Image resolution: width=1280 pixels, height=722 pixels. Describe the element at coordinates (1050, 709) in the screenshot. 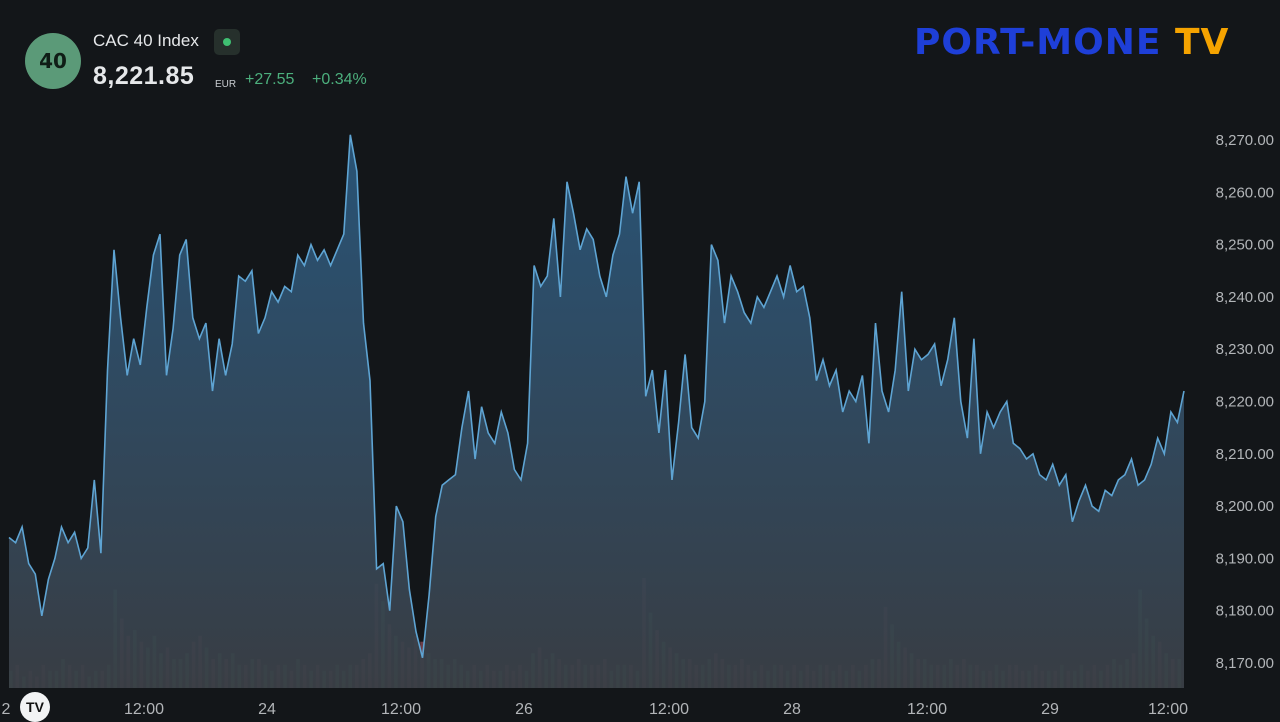

I see `x-tick-label: 29` at that location.